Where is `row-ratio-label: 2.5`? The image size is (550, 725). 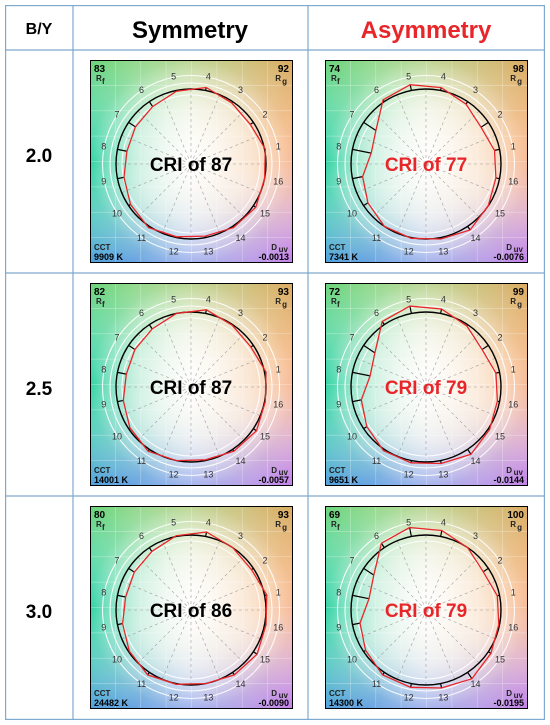 row-ratio-label: 2.5 is located at coordinates (39, 389).